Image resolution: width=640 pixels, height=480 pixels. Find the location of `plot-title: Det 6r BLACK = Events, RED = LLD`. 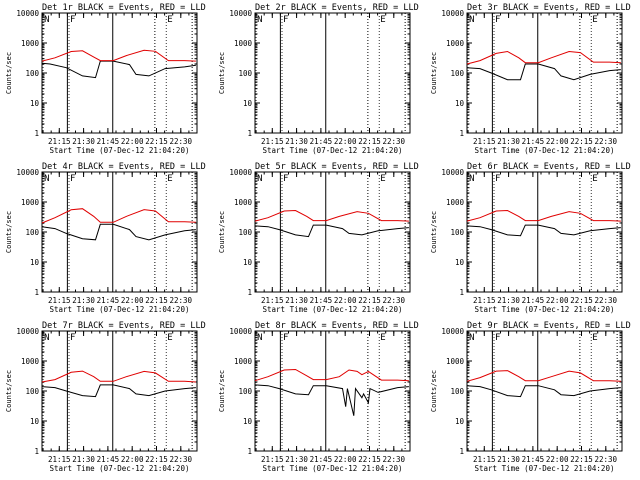

plot-title: Det 6r BLACK = Events, RED = LLD is located at coordinates (549, 167).